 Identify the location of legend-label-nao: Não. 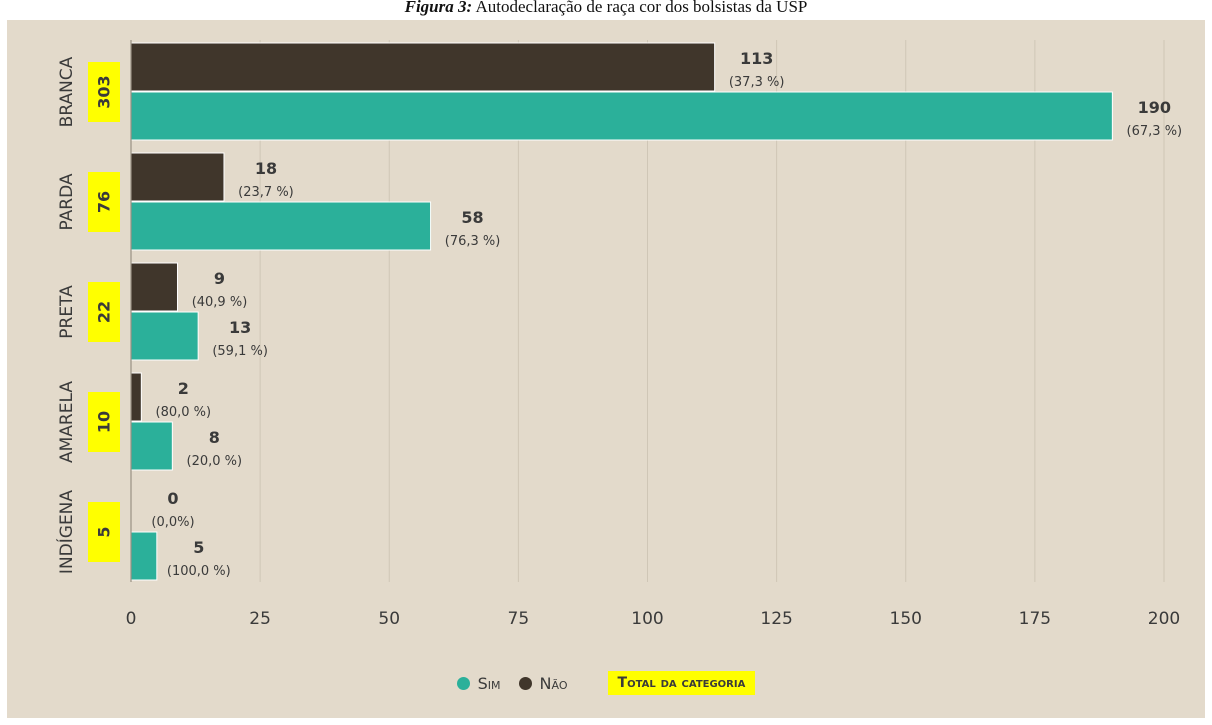
(553, 683).